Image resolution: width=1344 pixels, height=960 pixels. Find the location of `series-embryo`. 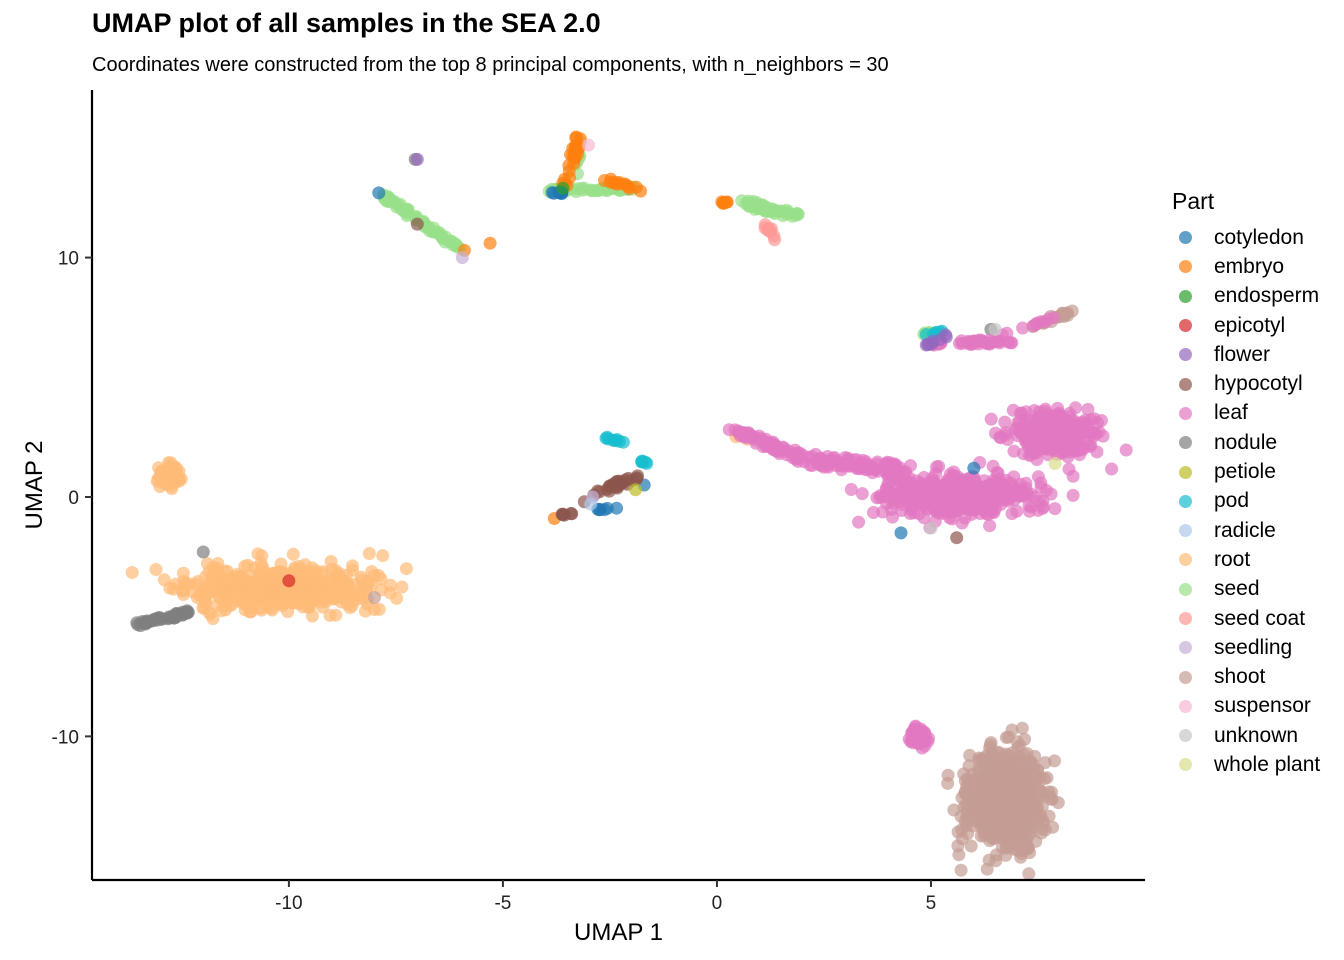

series-embryo is located at coordinates (595, 327).